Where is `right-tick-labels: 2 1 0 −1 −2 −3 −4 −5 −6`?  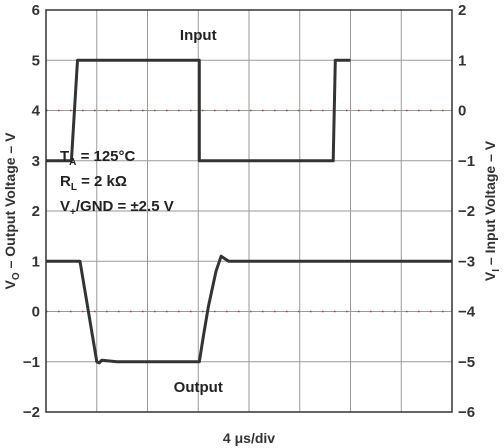
right-tick-labels: 2 1 0 −1 −2 −3 −4 −5 −6 is located at coordinates (467, 211).